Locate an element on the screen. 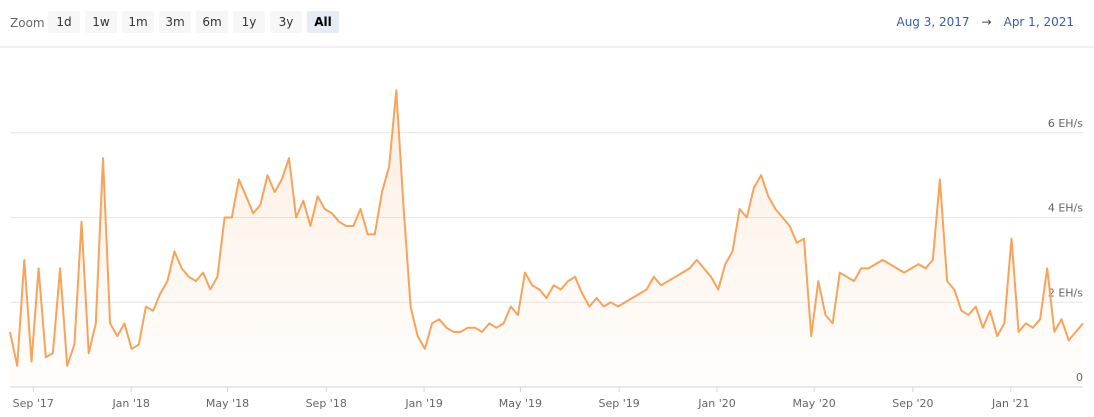  x-tick-label: May '18 is located at coordinates (227, 403).